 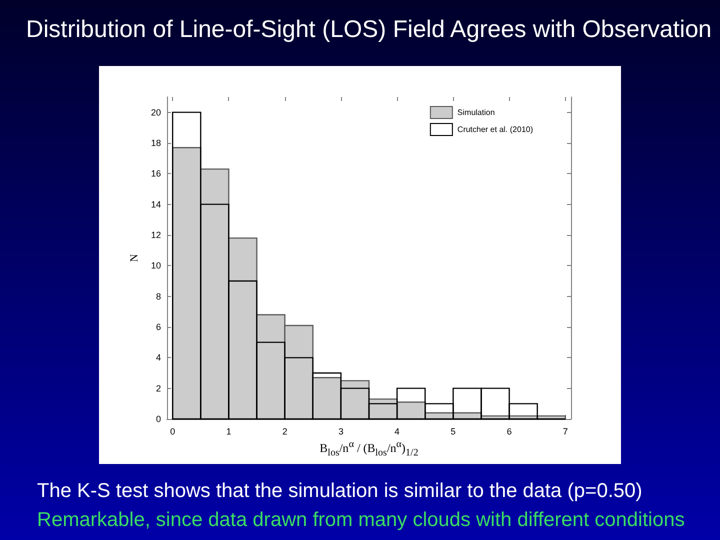 What do you see at coordinates (361, 520) in the screenshot?
I see `text: Remarkable, since data drawn from many clouds with different conditions` at bounding box center [361, 520].